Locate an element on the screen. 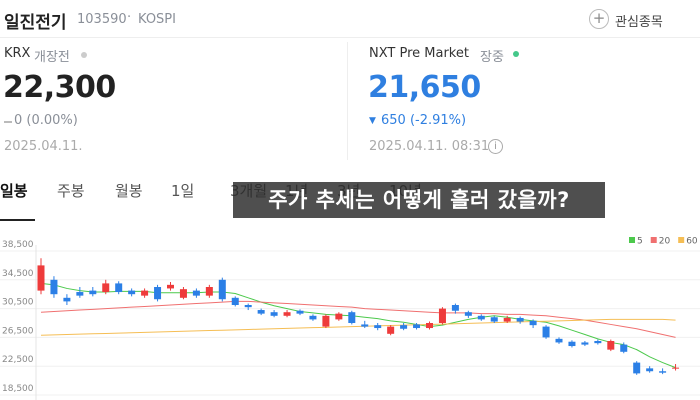 The width and height of the screenshot is (700, 400). y-tick-label: 34,500 is located at coordinates (18, 274).